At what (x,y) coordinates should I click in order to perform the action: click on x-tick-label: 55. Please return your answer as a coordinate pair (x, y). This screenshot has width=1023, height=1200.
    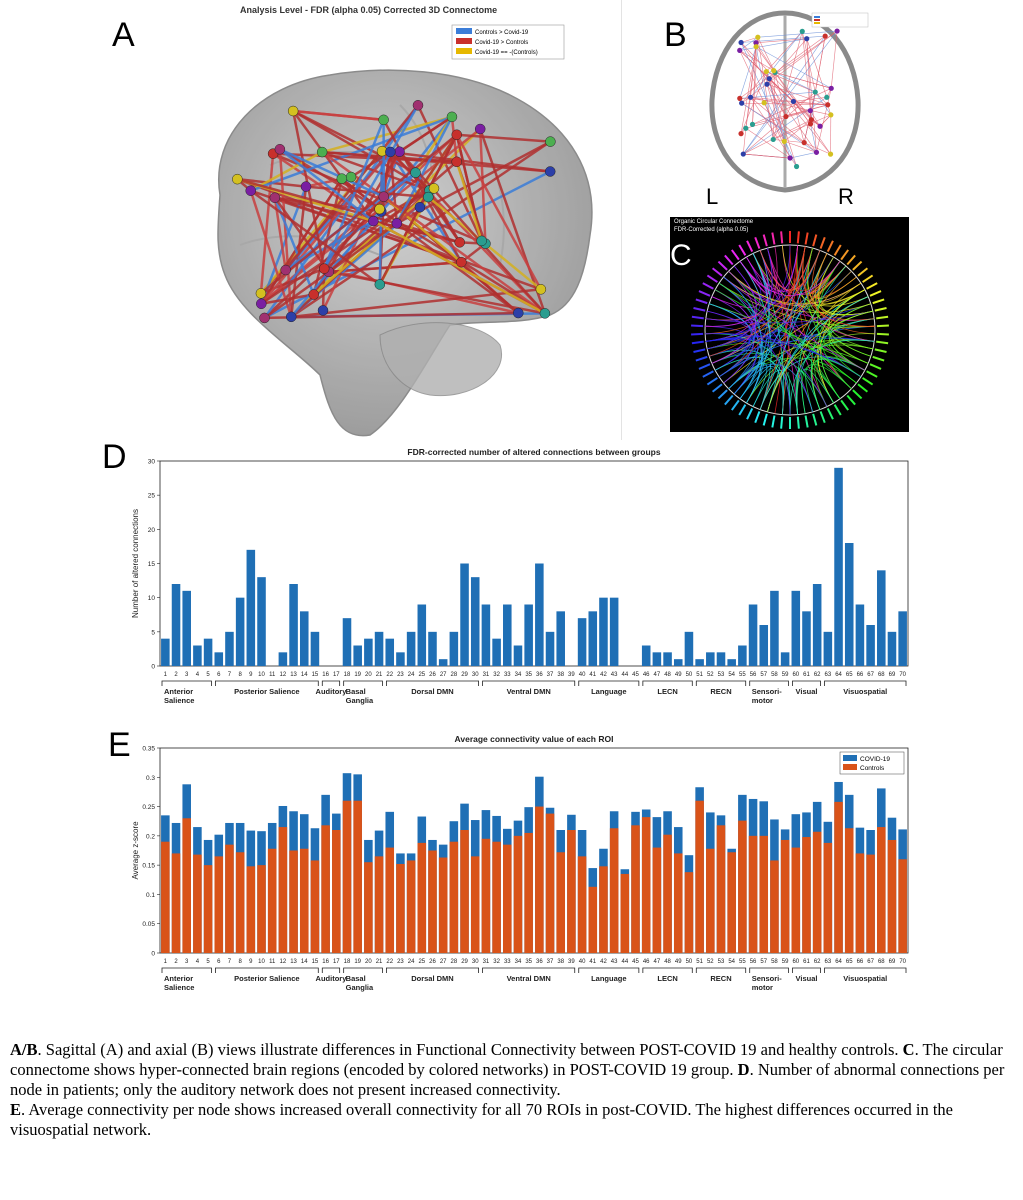
    Looking at the image, I should click on (742, 962).